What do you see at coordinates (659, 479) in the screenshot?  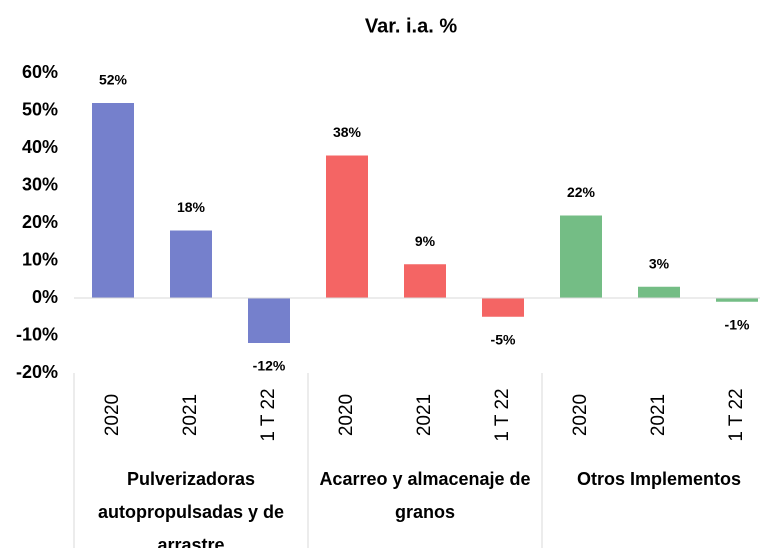 I see `group-label: Otros Implementos` at bounding box center [659, 479].